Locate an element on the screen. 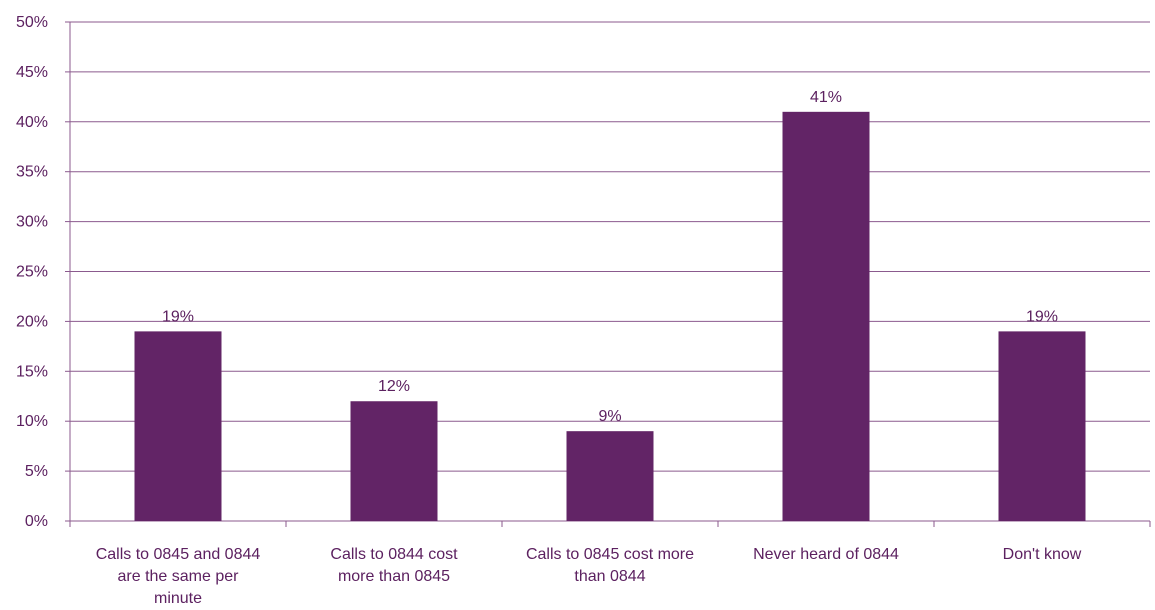 The width and height of the screenshot is (1155, 610). y-tick-label: 40% is located at coordinates (32, 122).